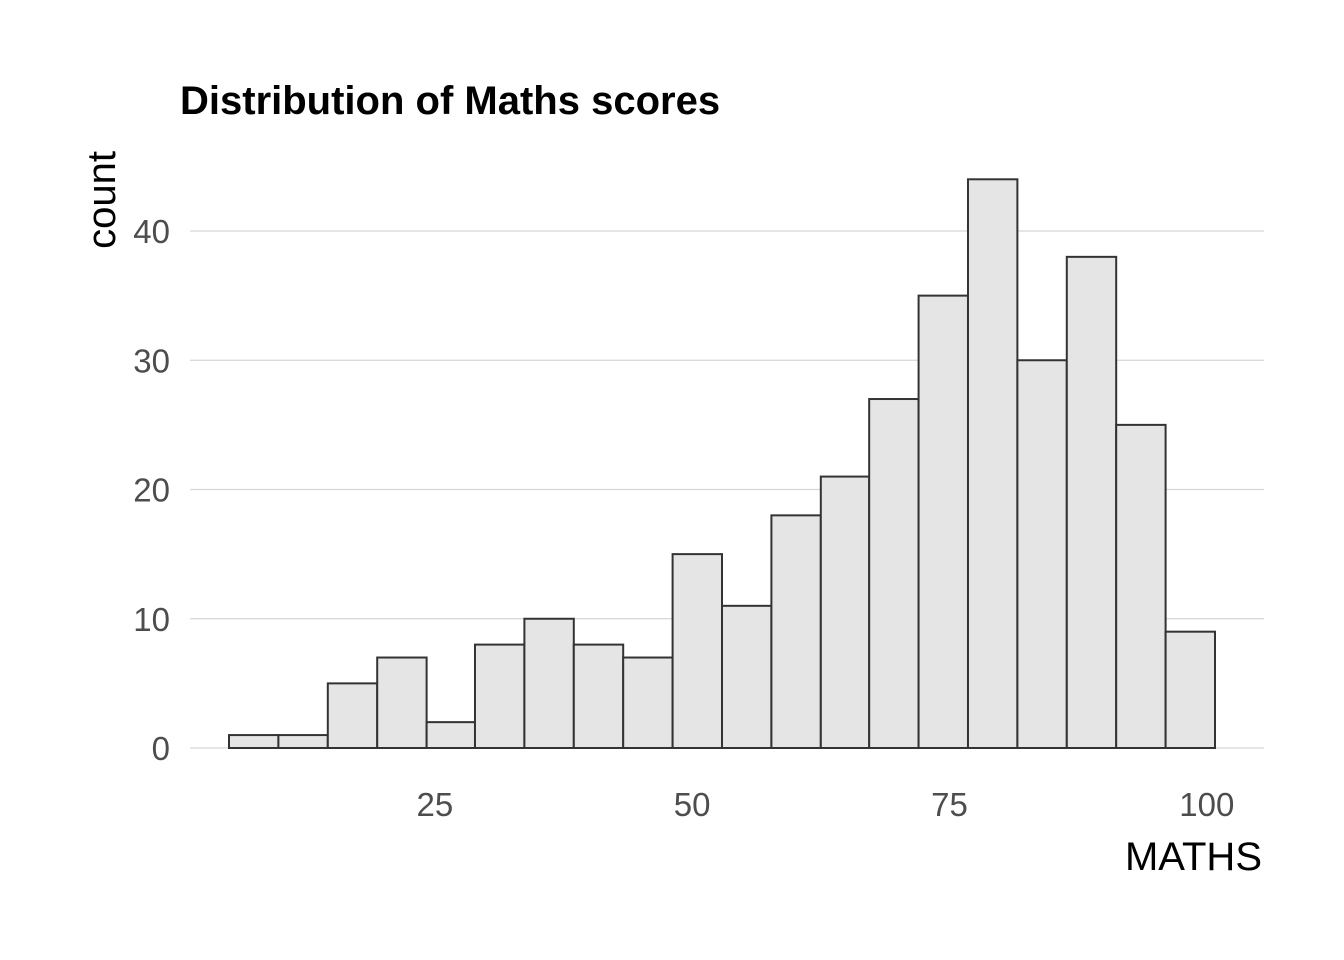 Image resolution: width=1344 pixels, height=960 pixels. I want to click on x-tick-label: 50, so click(692, 804).